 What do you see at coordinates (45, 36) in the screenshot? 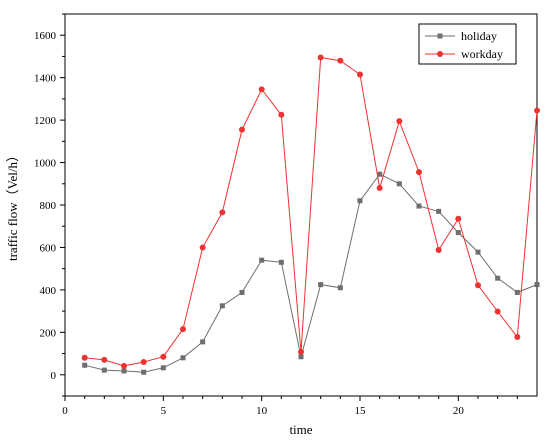
I see `y-tick-label: 1600` at bounding box center [45, 36].